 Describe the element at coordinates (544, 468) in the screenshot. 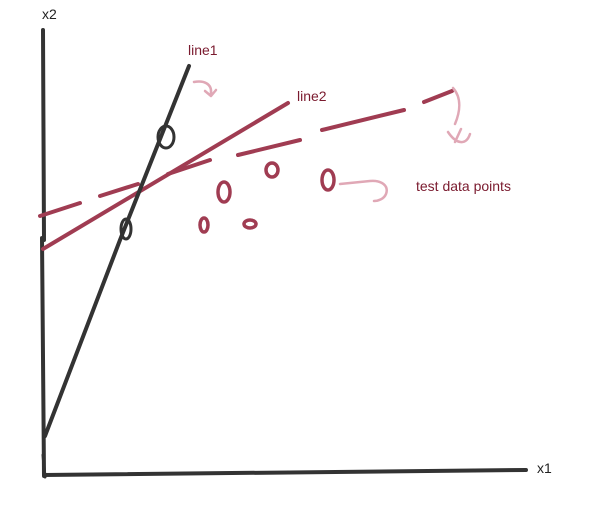

I see `x-axis-label: x1` at that location.